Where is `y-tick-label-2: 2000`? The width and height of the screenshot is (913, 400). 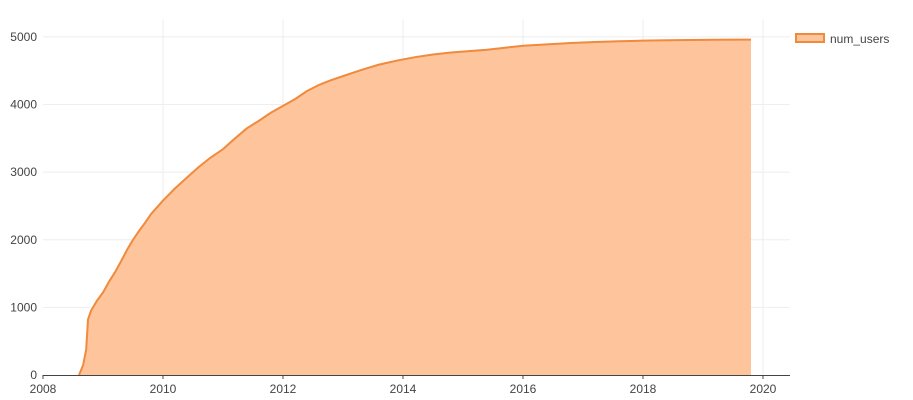 y-tick-label-2: 2000 is located at coordinates (23, 240).